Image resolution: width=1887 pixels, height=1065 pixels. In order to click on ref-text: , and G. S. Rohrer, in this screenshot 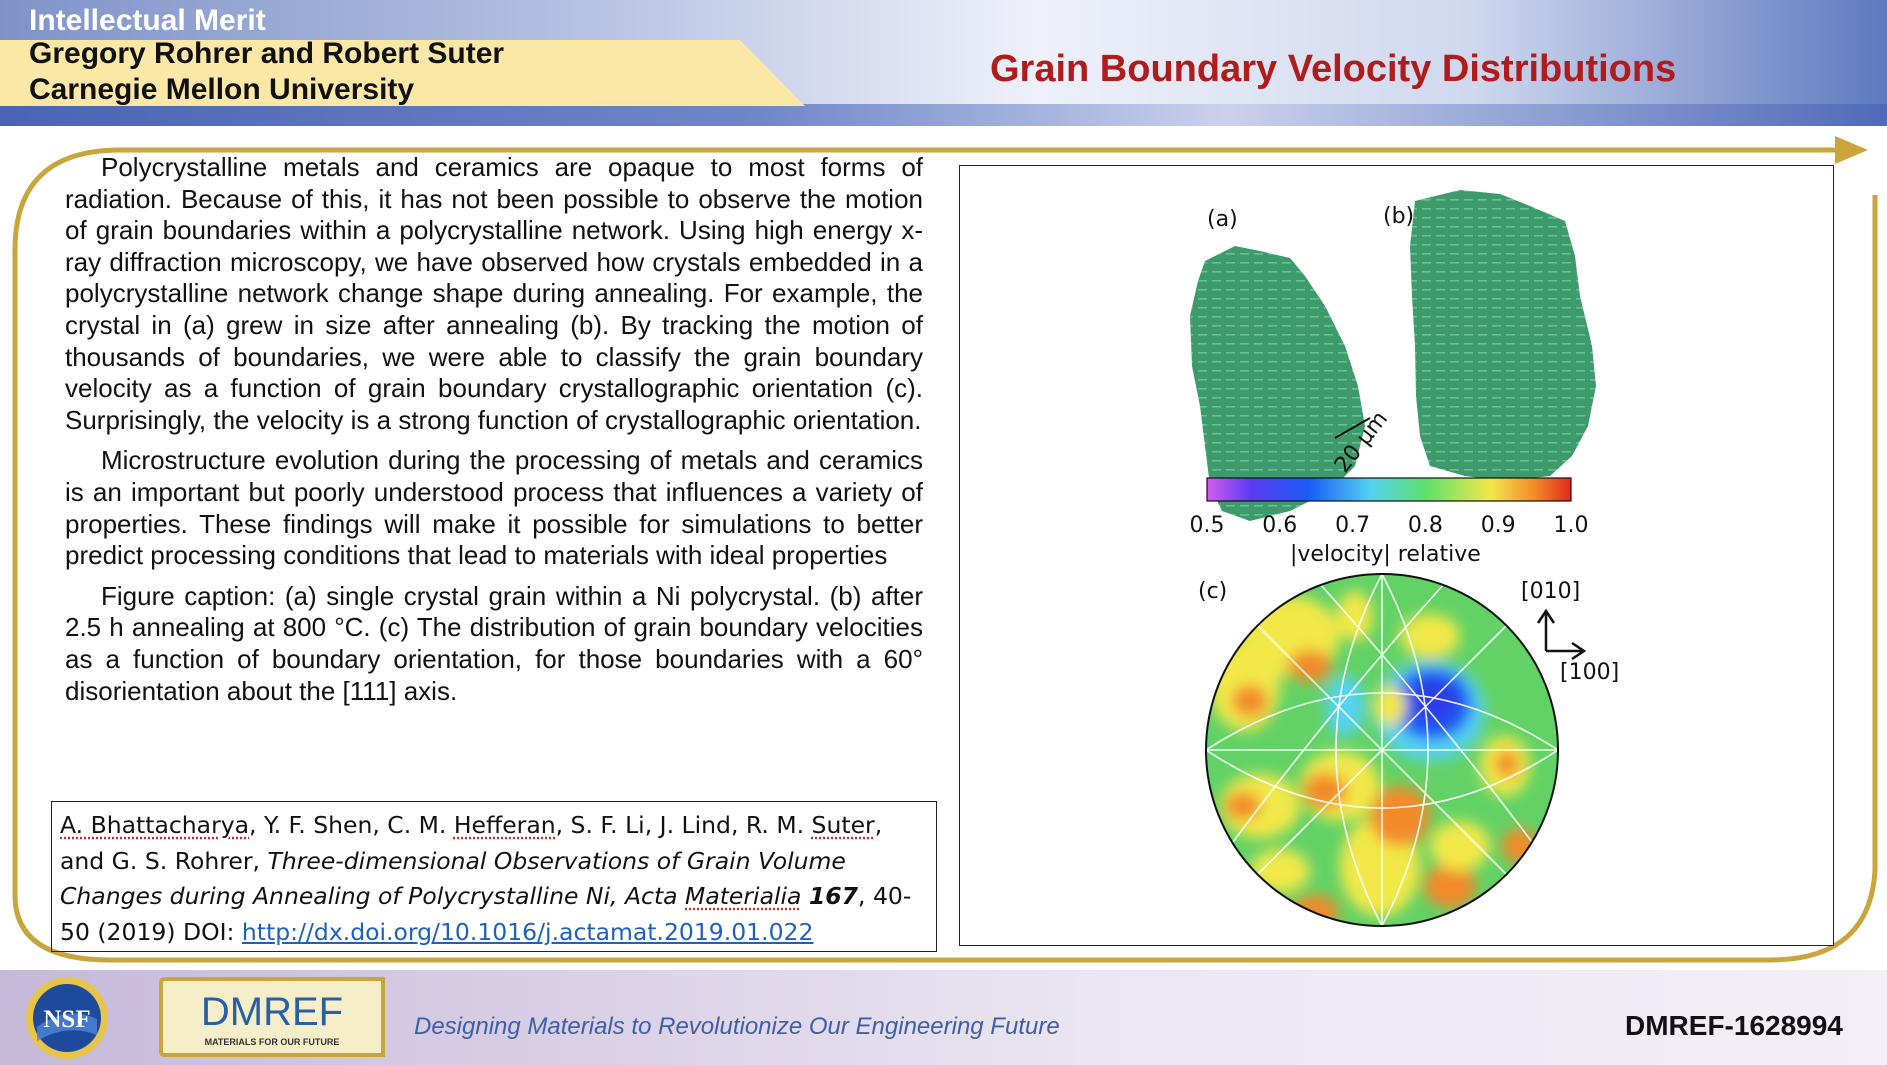, I will do `click(471, 843)`.